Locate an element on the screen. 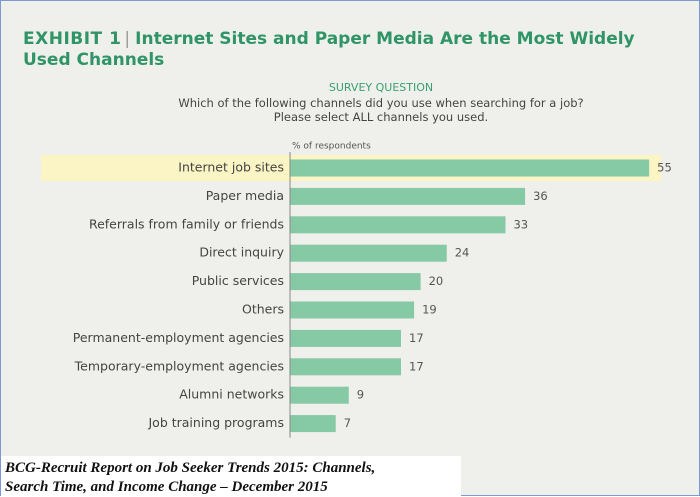  value-label: 55 is located at coordinates (664, 168).